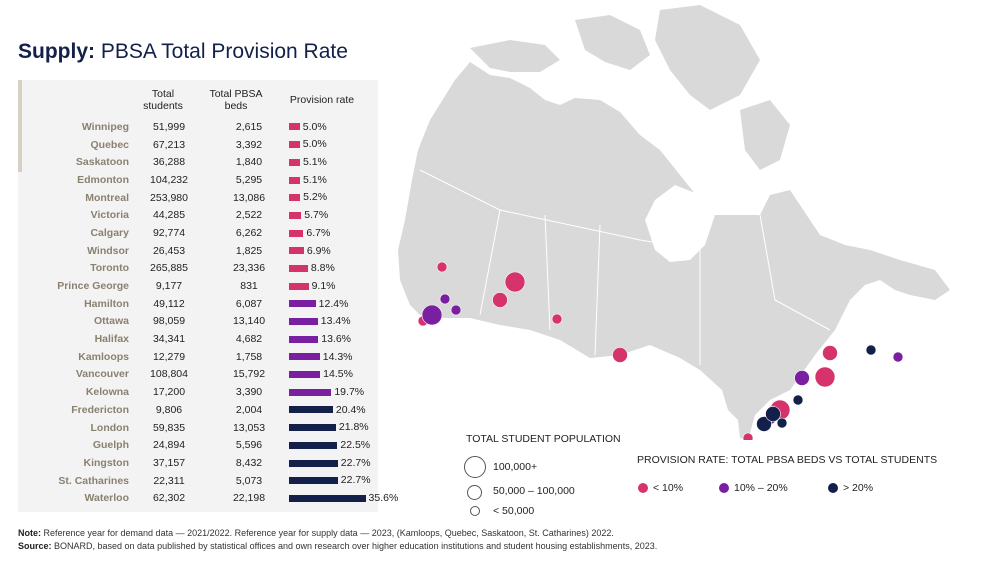 This screenshot has height=573, width=991. Describe the element at coordinates (543, 439) in the screenshot. I see `legend-population-title: TOTAL STUDENT POPULATION` at that location.